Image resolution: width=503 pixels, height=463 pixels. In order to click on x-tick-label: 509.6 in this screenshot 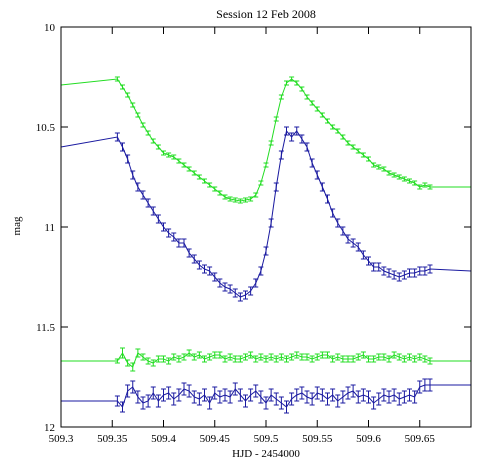, I will do `click(368, 439)`.